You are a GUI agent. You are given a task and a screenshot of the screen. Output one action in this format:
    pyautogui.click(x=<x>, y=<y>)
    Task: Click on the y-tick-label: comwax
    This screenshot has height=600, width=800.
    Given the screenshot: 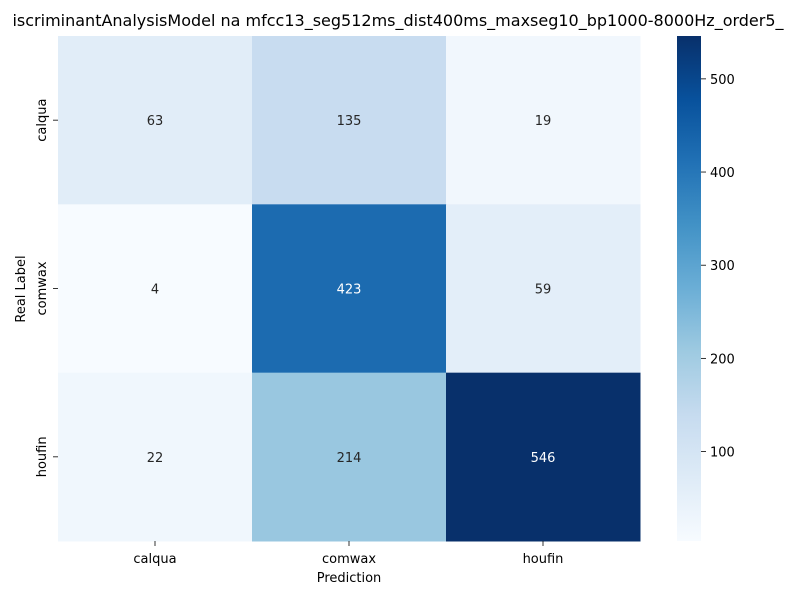 What is the action you would take?
    pyautogui.click(x=42, y=288)
    